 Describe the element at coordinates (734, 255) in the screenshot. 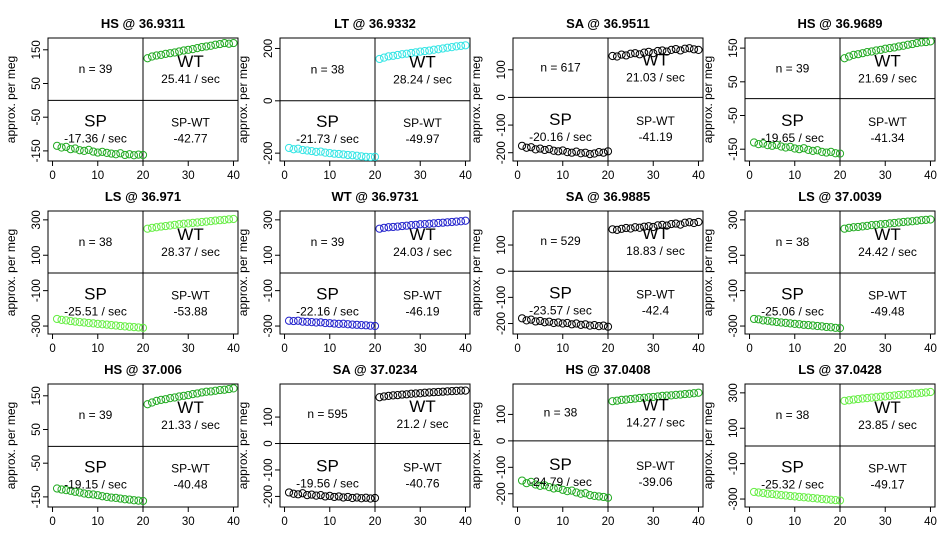

I see `y-tick-label: 100` at that location.